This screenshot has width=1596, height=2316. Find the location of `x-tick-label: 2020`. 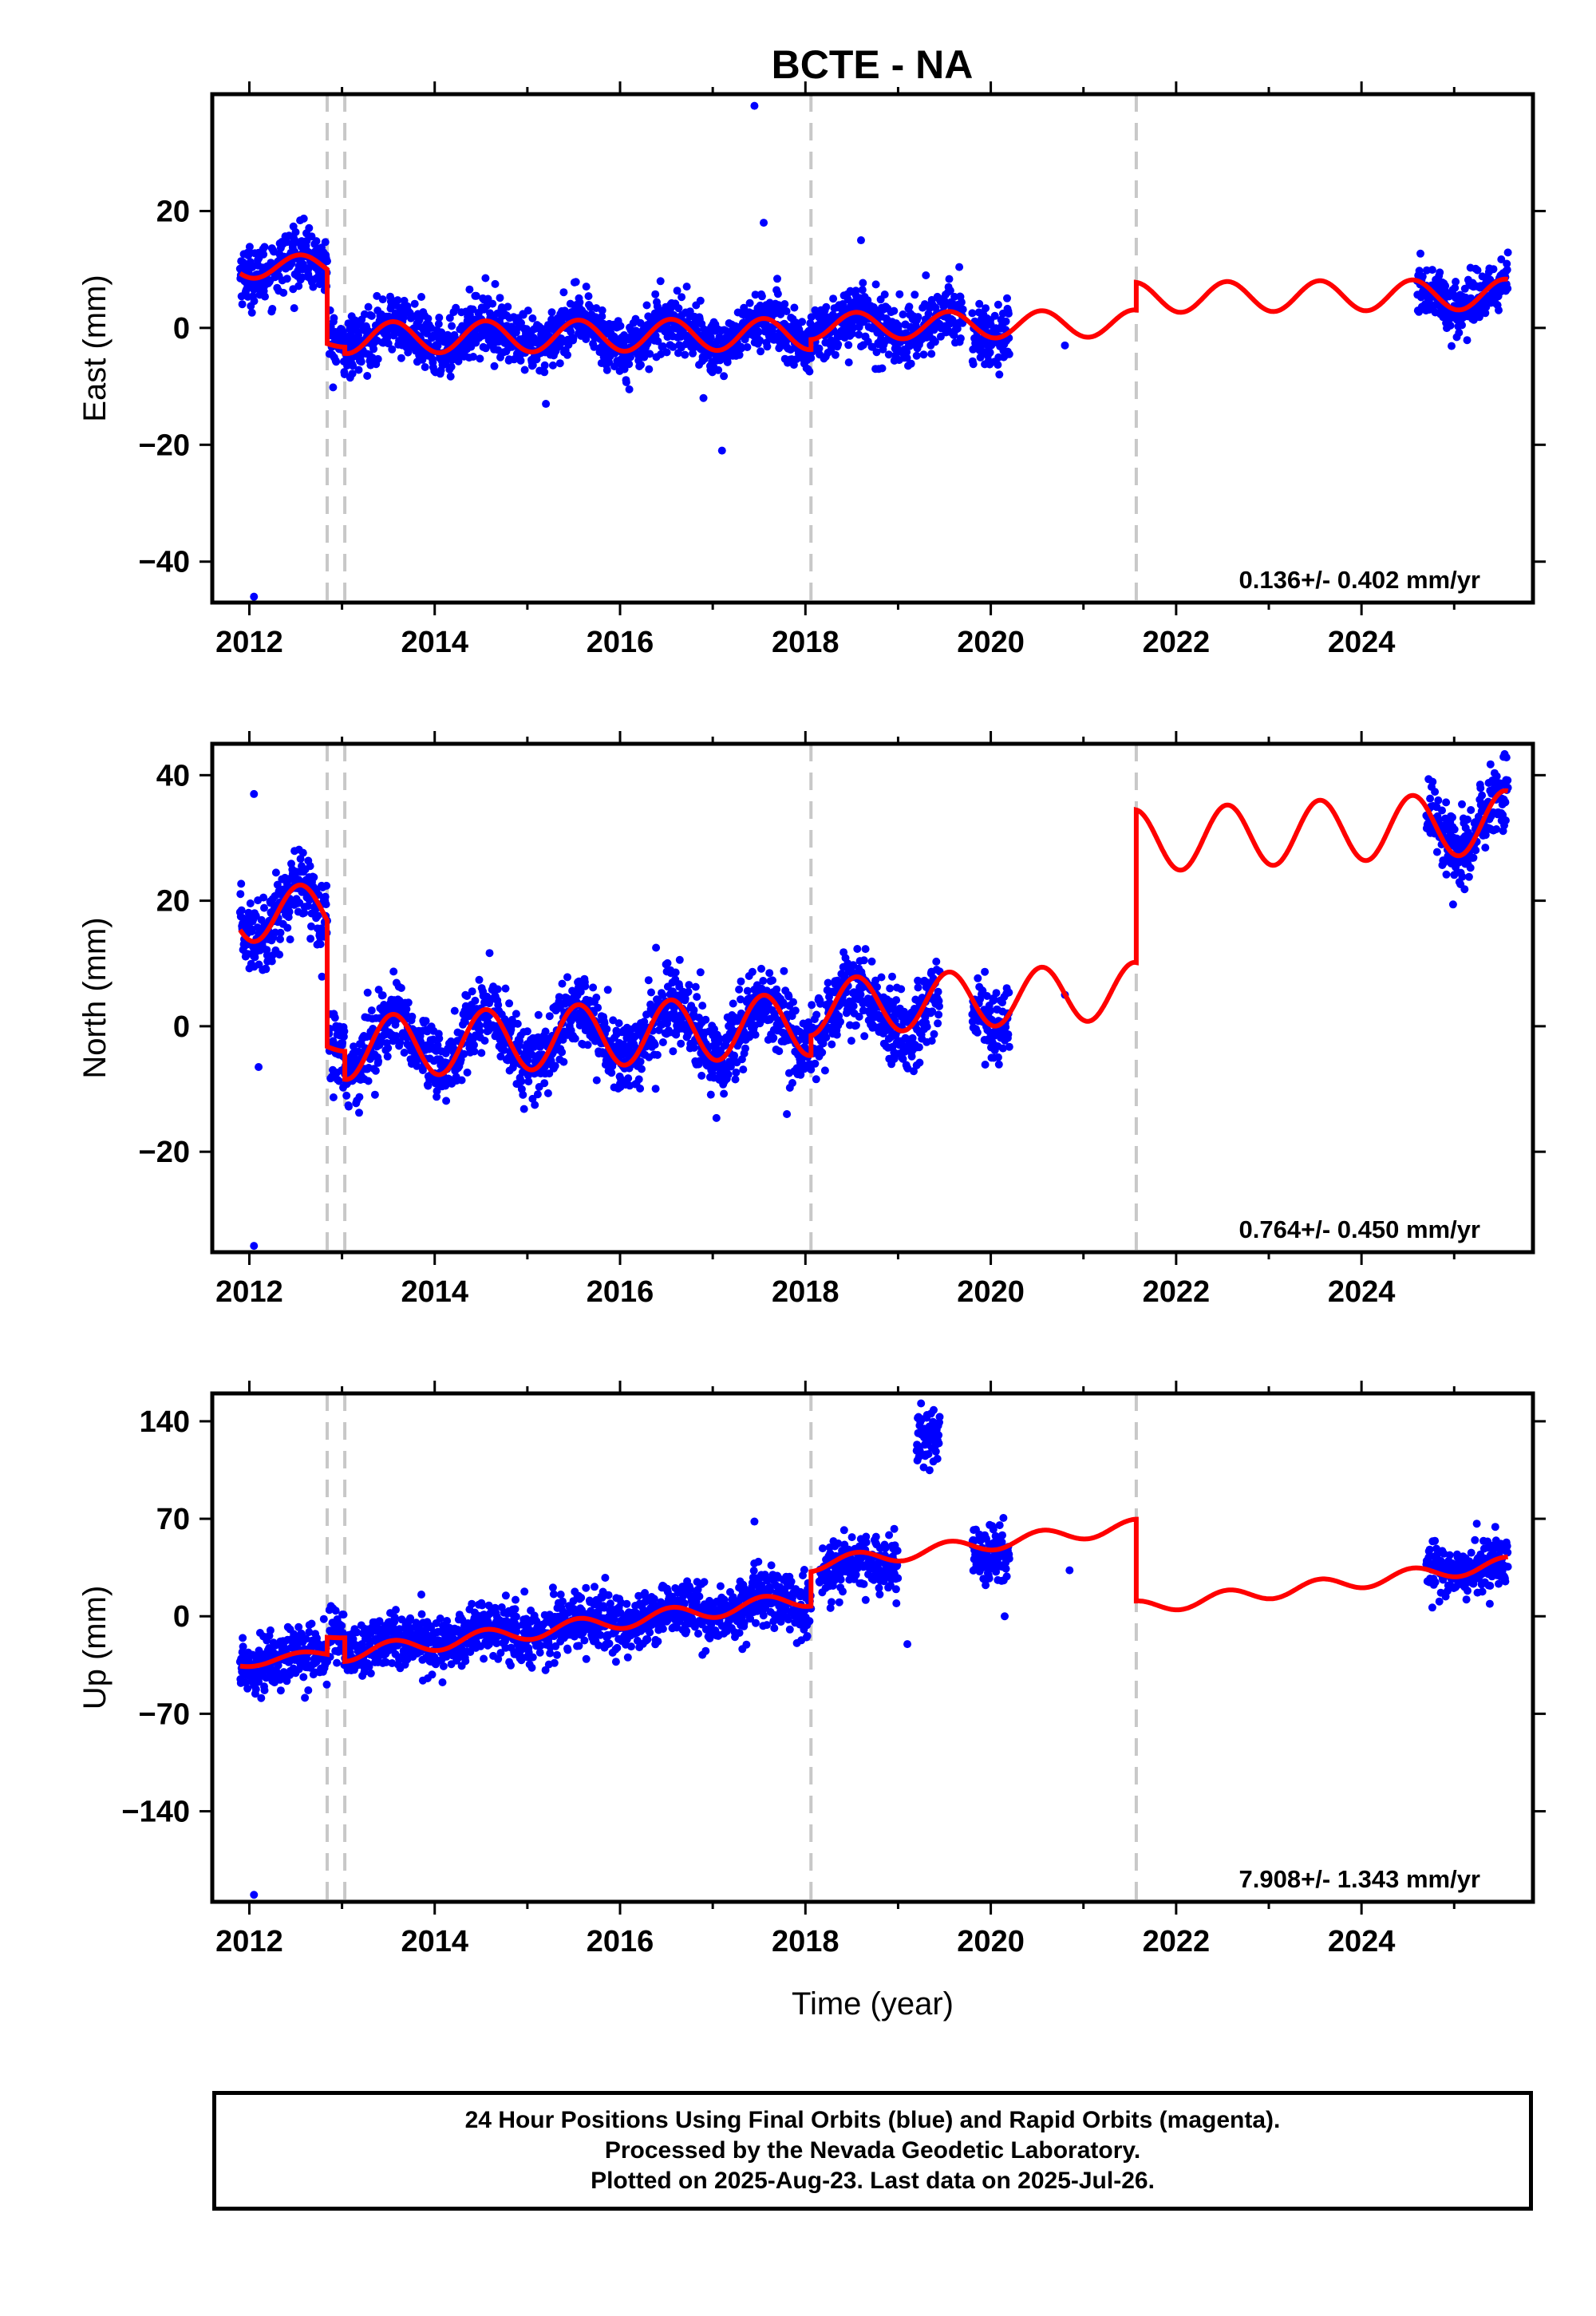

x-tick-label: 2020 is located at coordinates (991, 1292).